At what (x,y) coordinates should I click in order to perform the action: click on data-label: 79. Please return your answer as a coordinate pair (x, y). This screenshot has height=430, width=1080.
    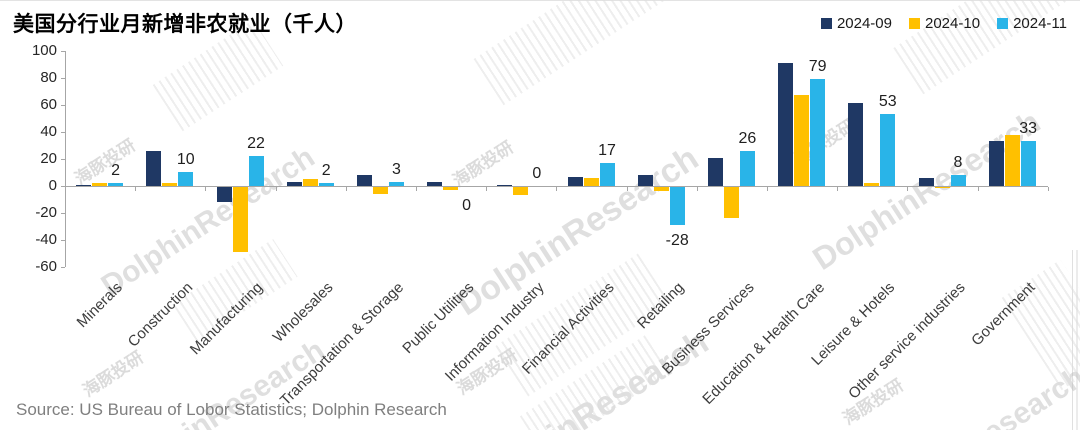
    Looking at the image, I should click on (817, 66).